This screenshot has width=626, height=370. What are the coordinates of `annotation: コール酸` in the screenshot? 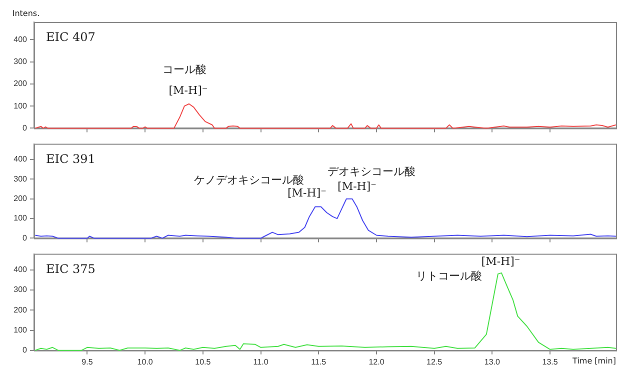 It's located at (184, 69).